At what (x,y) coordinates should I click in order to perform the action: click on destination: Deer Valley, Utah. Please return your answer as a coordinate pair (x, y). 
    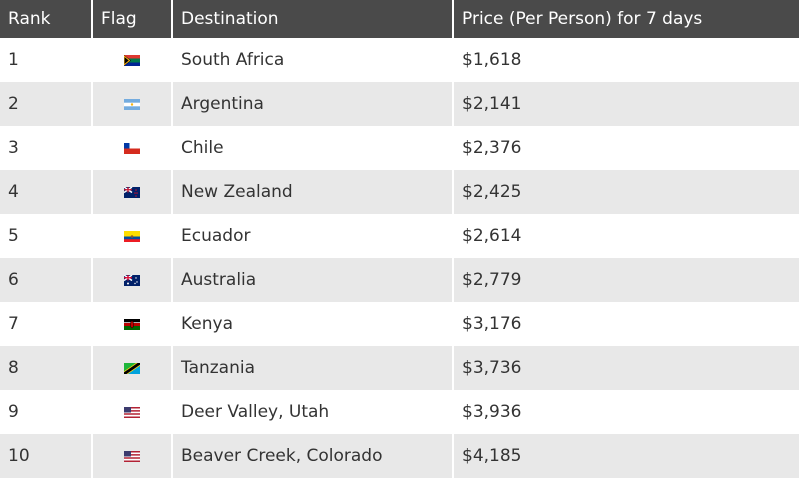
    Looking at the image, I should click on (313, 412).